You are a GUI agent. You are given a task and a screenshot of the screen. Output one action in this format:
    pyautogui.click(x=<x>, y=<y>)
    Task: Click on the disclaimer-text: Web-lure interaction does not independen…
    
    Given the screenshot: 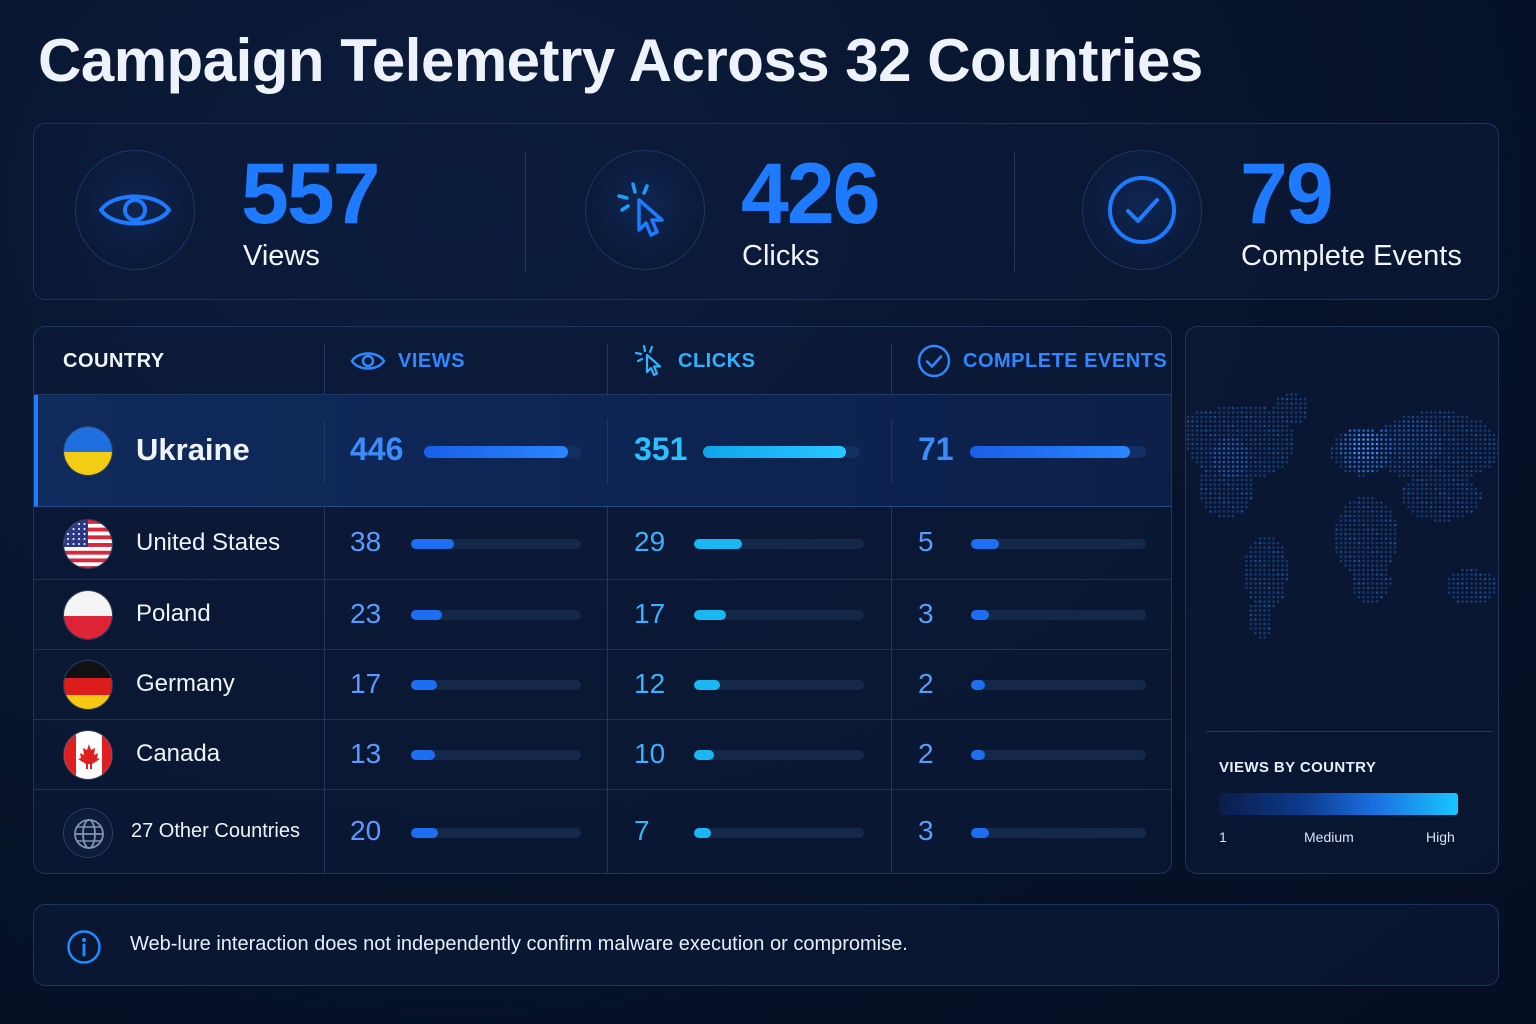 What is the action you would take?
    pyautogui.click(x=519, y=944)
    